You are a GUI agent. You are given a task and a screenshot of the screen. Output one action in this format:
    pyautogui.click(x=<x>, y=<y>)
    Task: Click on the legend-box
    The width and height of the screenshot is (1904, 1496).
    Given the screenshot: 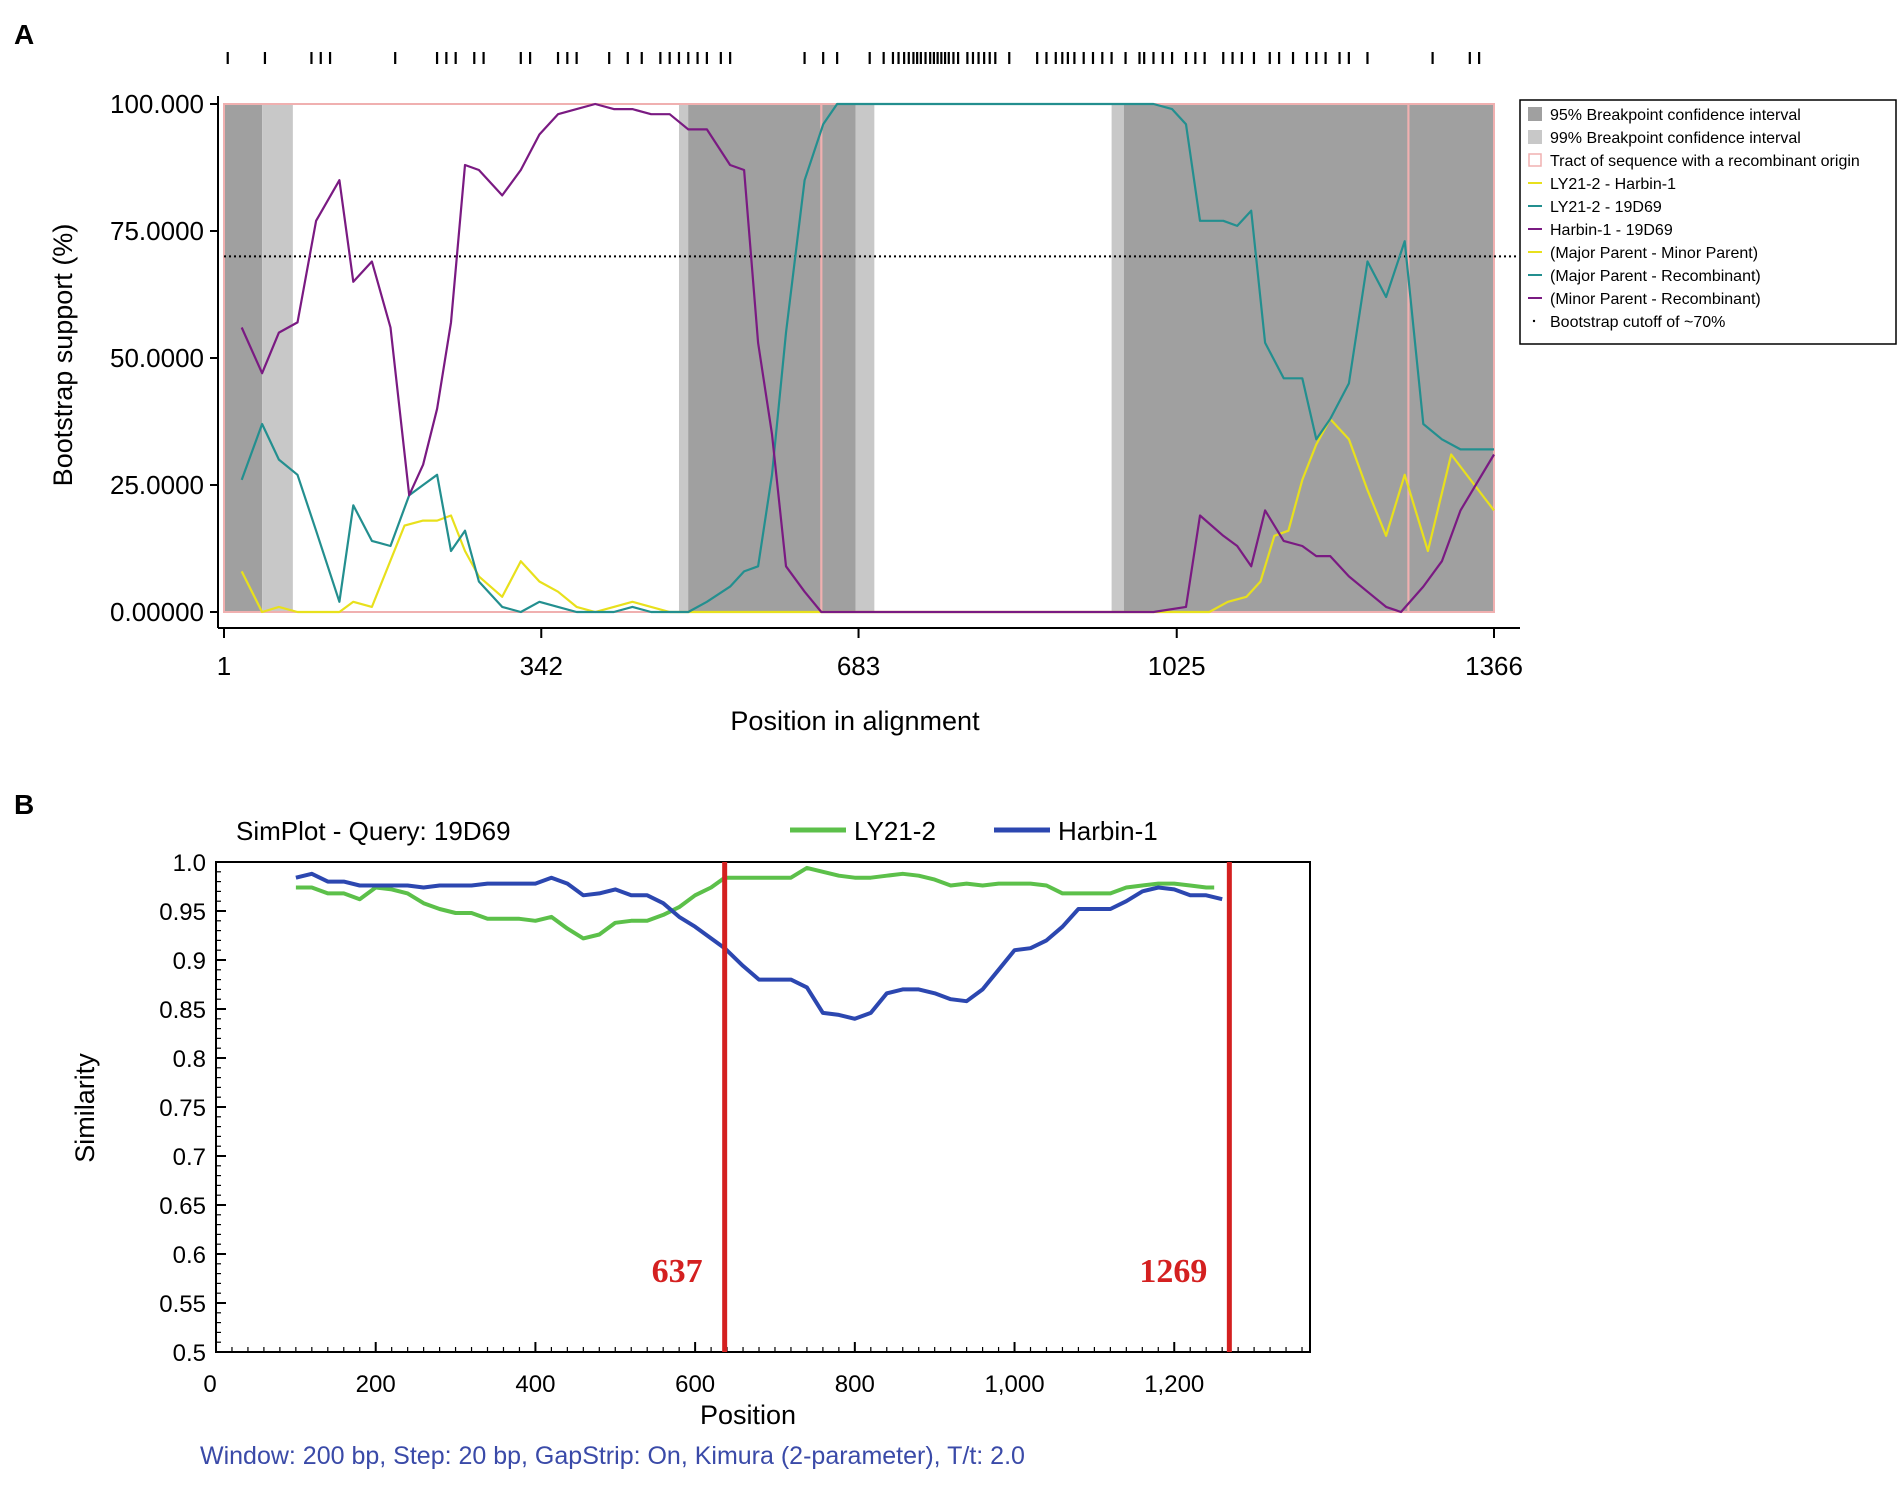 What is the action you would take?
    pyautogui.click(x=1708, y=222)
    